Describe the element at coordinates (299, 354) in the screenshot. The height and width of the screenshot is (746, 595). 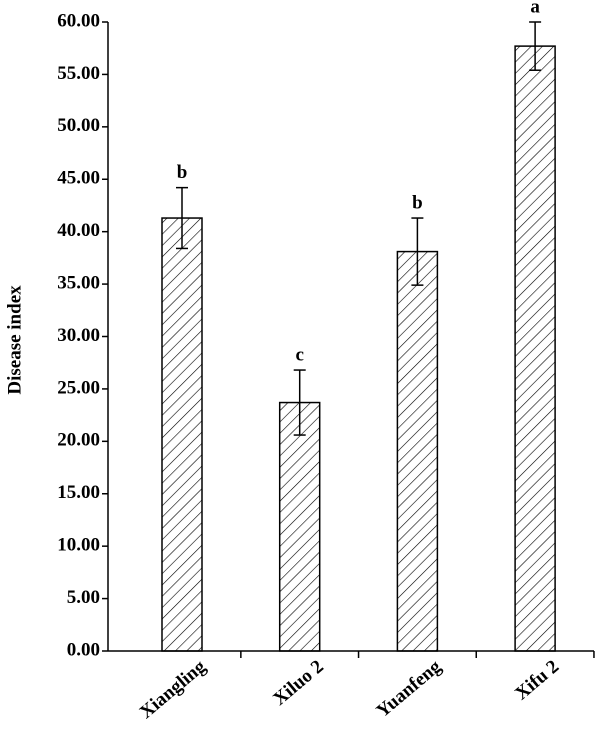
I see `significance-letter: c` at that location.